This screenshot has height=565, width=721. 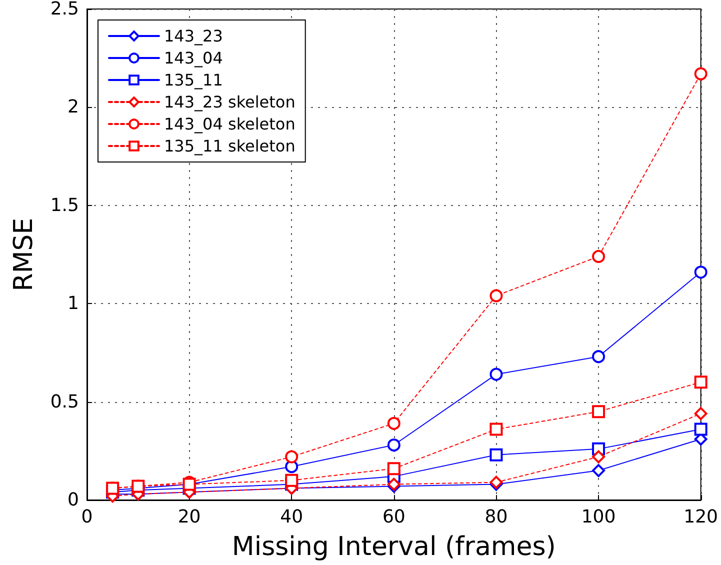 What do you see at coordinates (394, 547) in the screenshot?
I see `x-axis-title: Missing Interval (frames)` at bounding box center [394, 547].